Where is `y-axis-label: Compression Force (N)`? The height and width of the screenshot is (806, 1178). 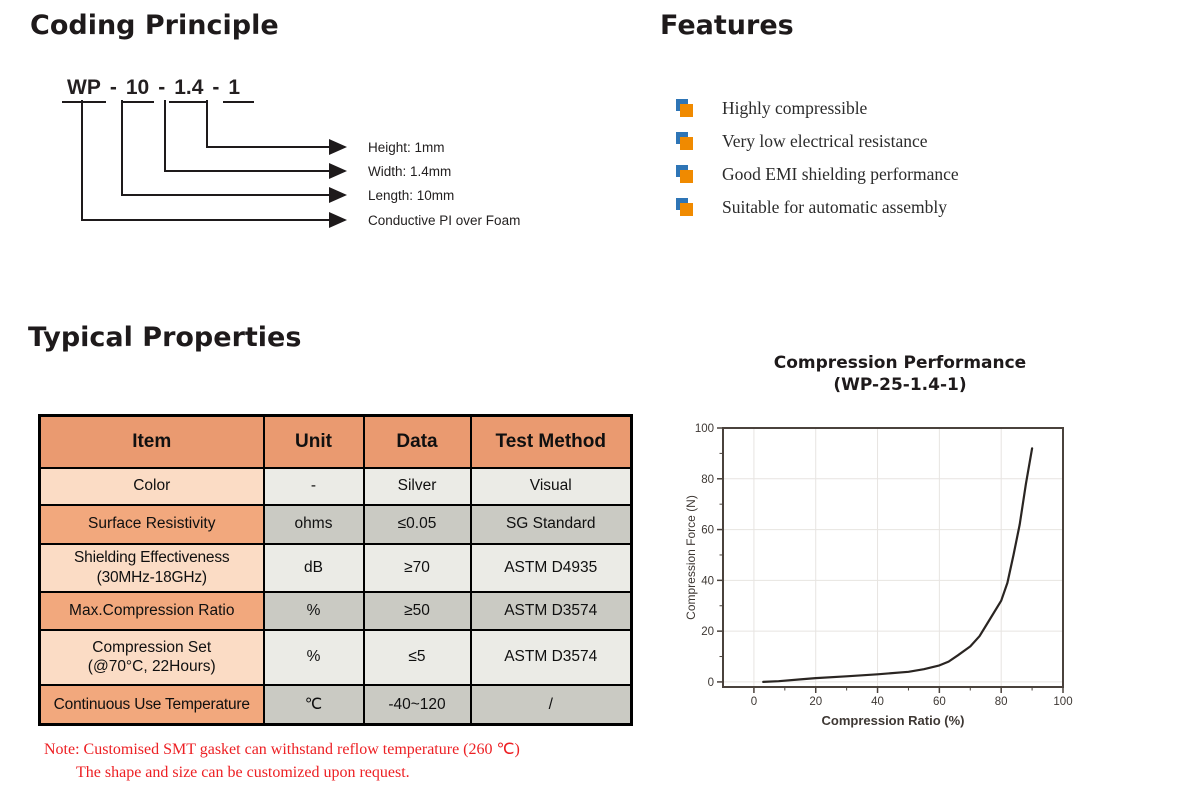 y-axis-label: Compression Force (N) is located at coordinates (691, 557).